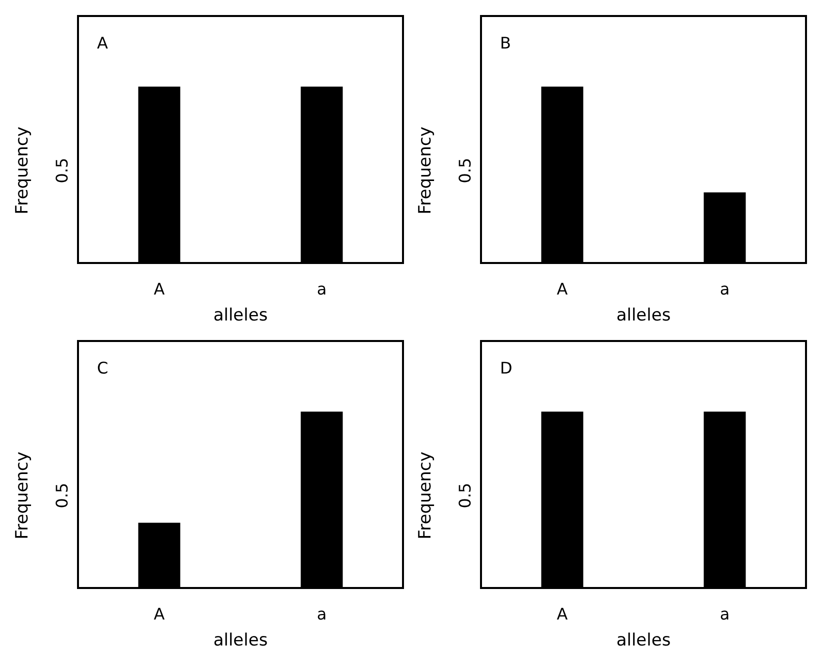  What do you see at coordinates (505, 43) in the screenshot?
I see `chart-title: B` at bounding box center [505, 43].